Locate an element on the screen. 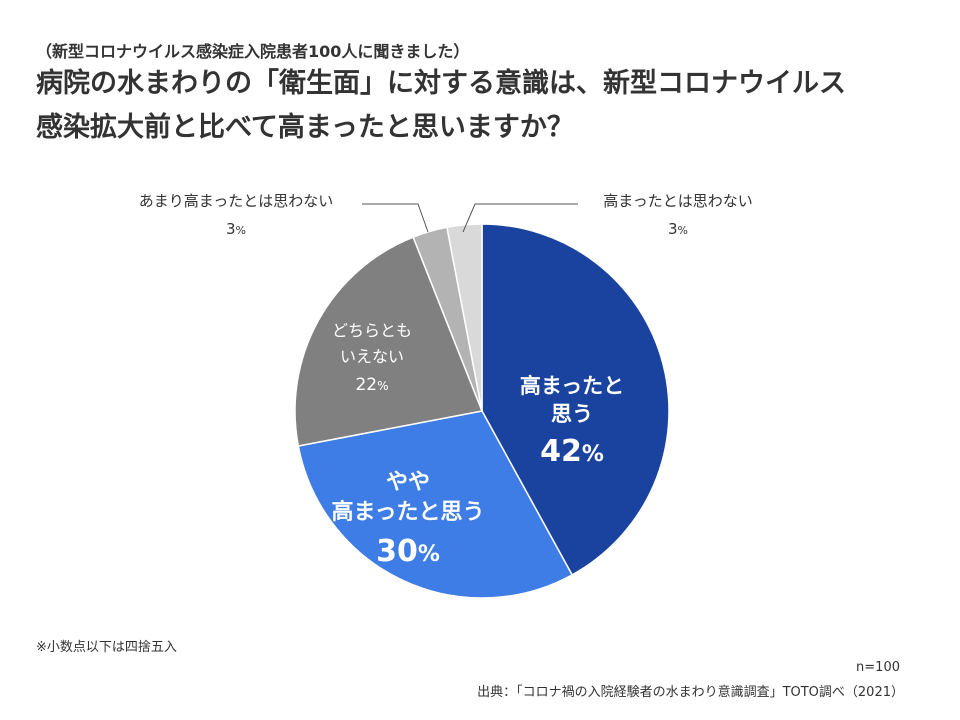  percent-neutral: 22% is located at coordinates (371, 385).